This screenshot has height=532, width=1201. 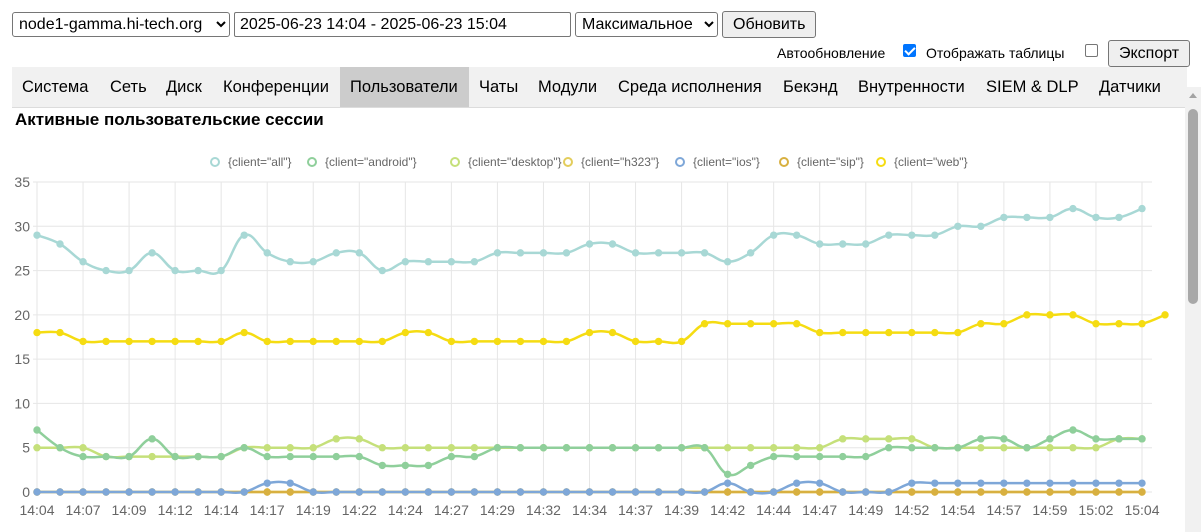 I want to click on autoupdate-checkbox, so click(x=909, y=50).